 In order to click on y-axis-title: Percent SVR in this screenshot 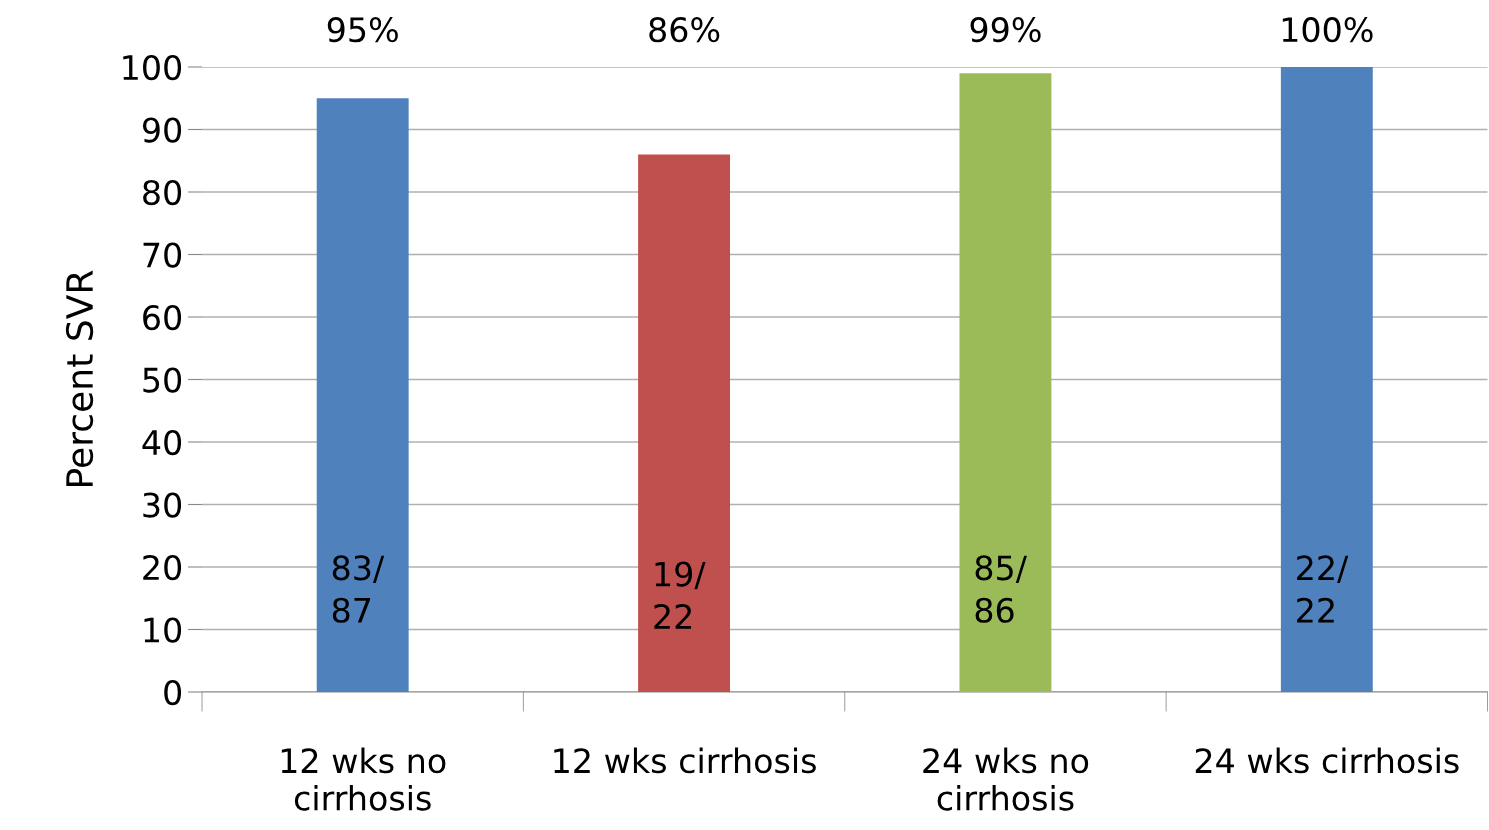, I will do `click(79, 378)`.